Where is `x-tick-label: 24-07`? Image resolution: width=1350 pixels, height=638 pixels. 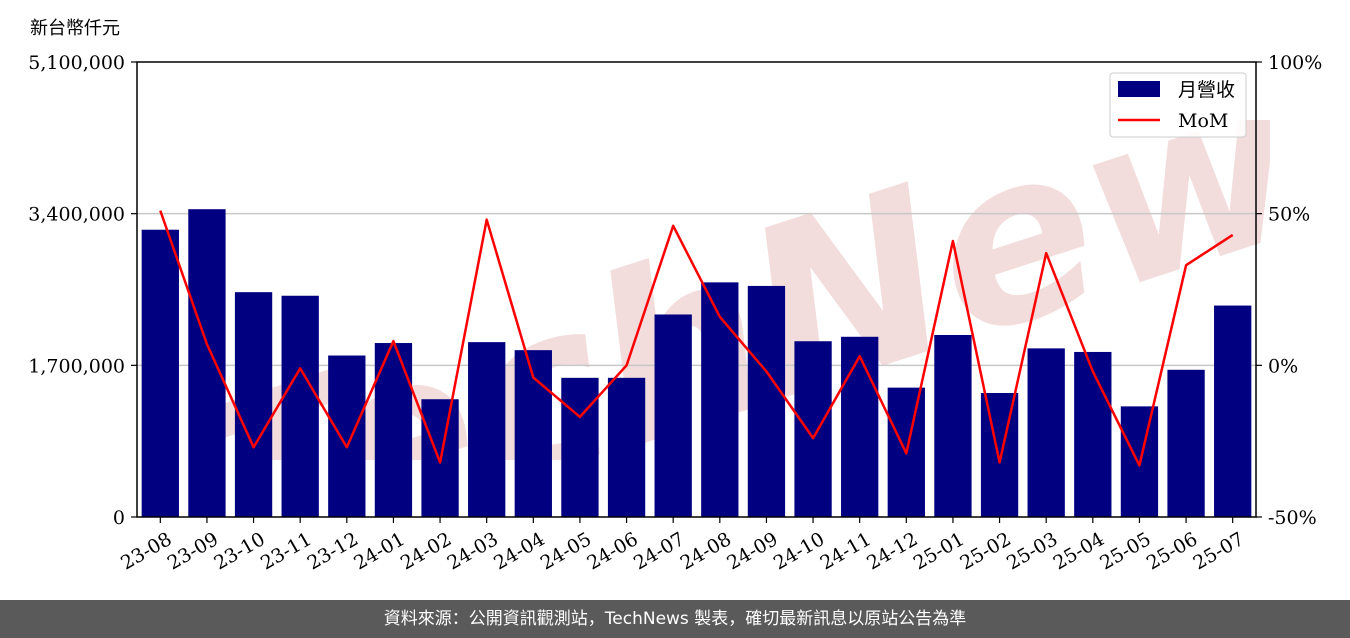
x-tick-label: 24-07 is located at coordinates (659, 551).